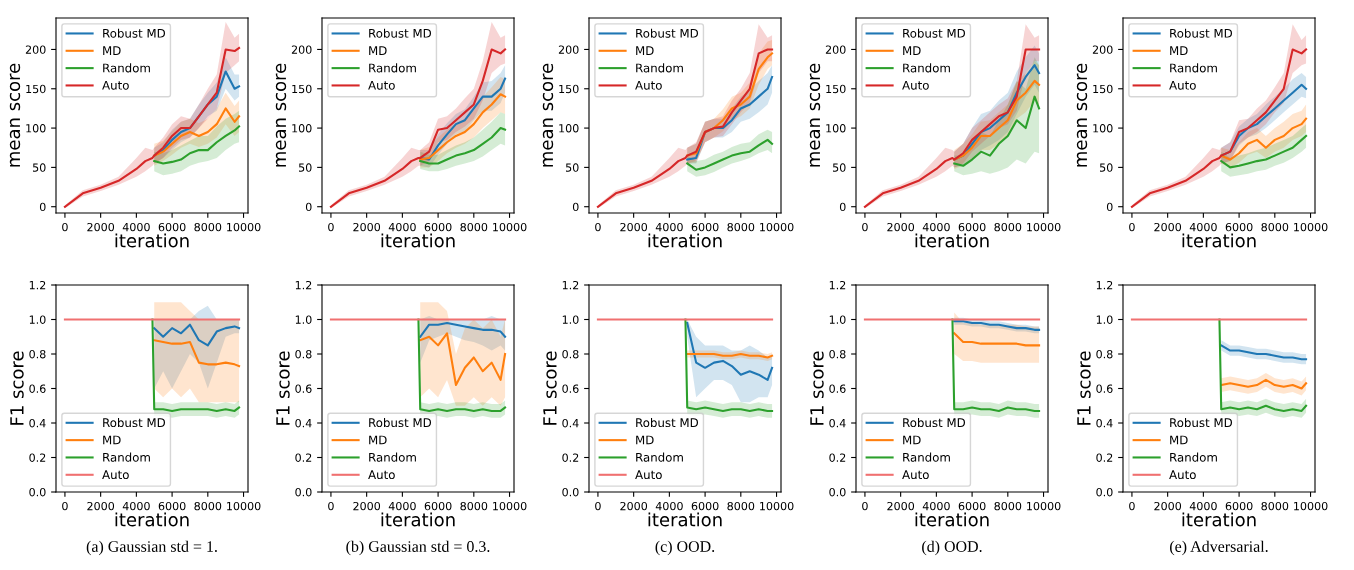 The image size is (1354, 570). Describe the element at coordinates (952, 548) in the screenshot. I see `text: (d) OOD.` at that location.